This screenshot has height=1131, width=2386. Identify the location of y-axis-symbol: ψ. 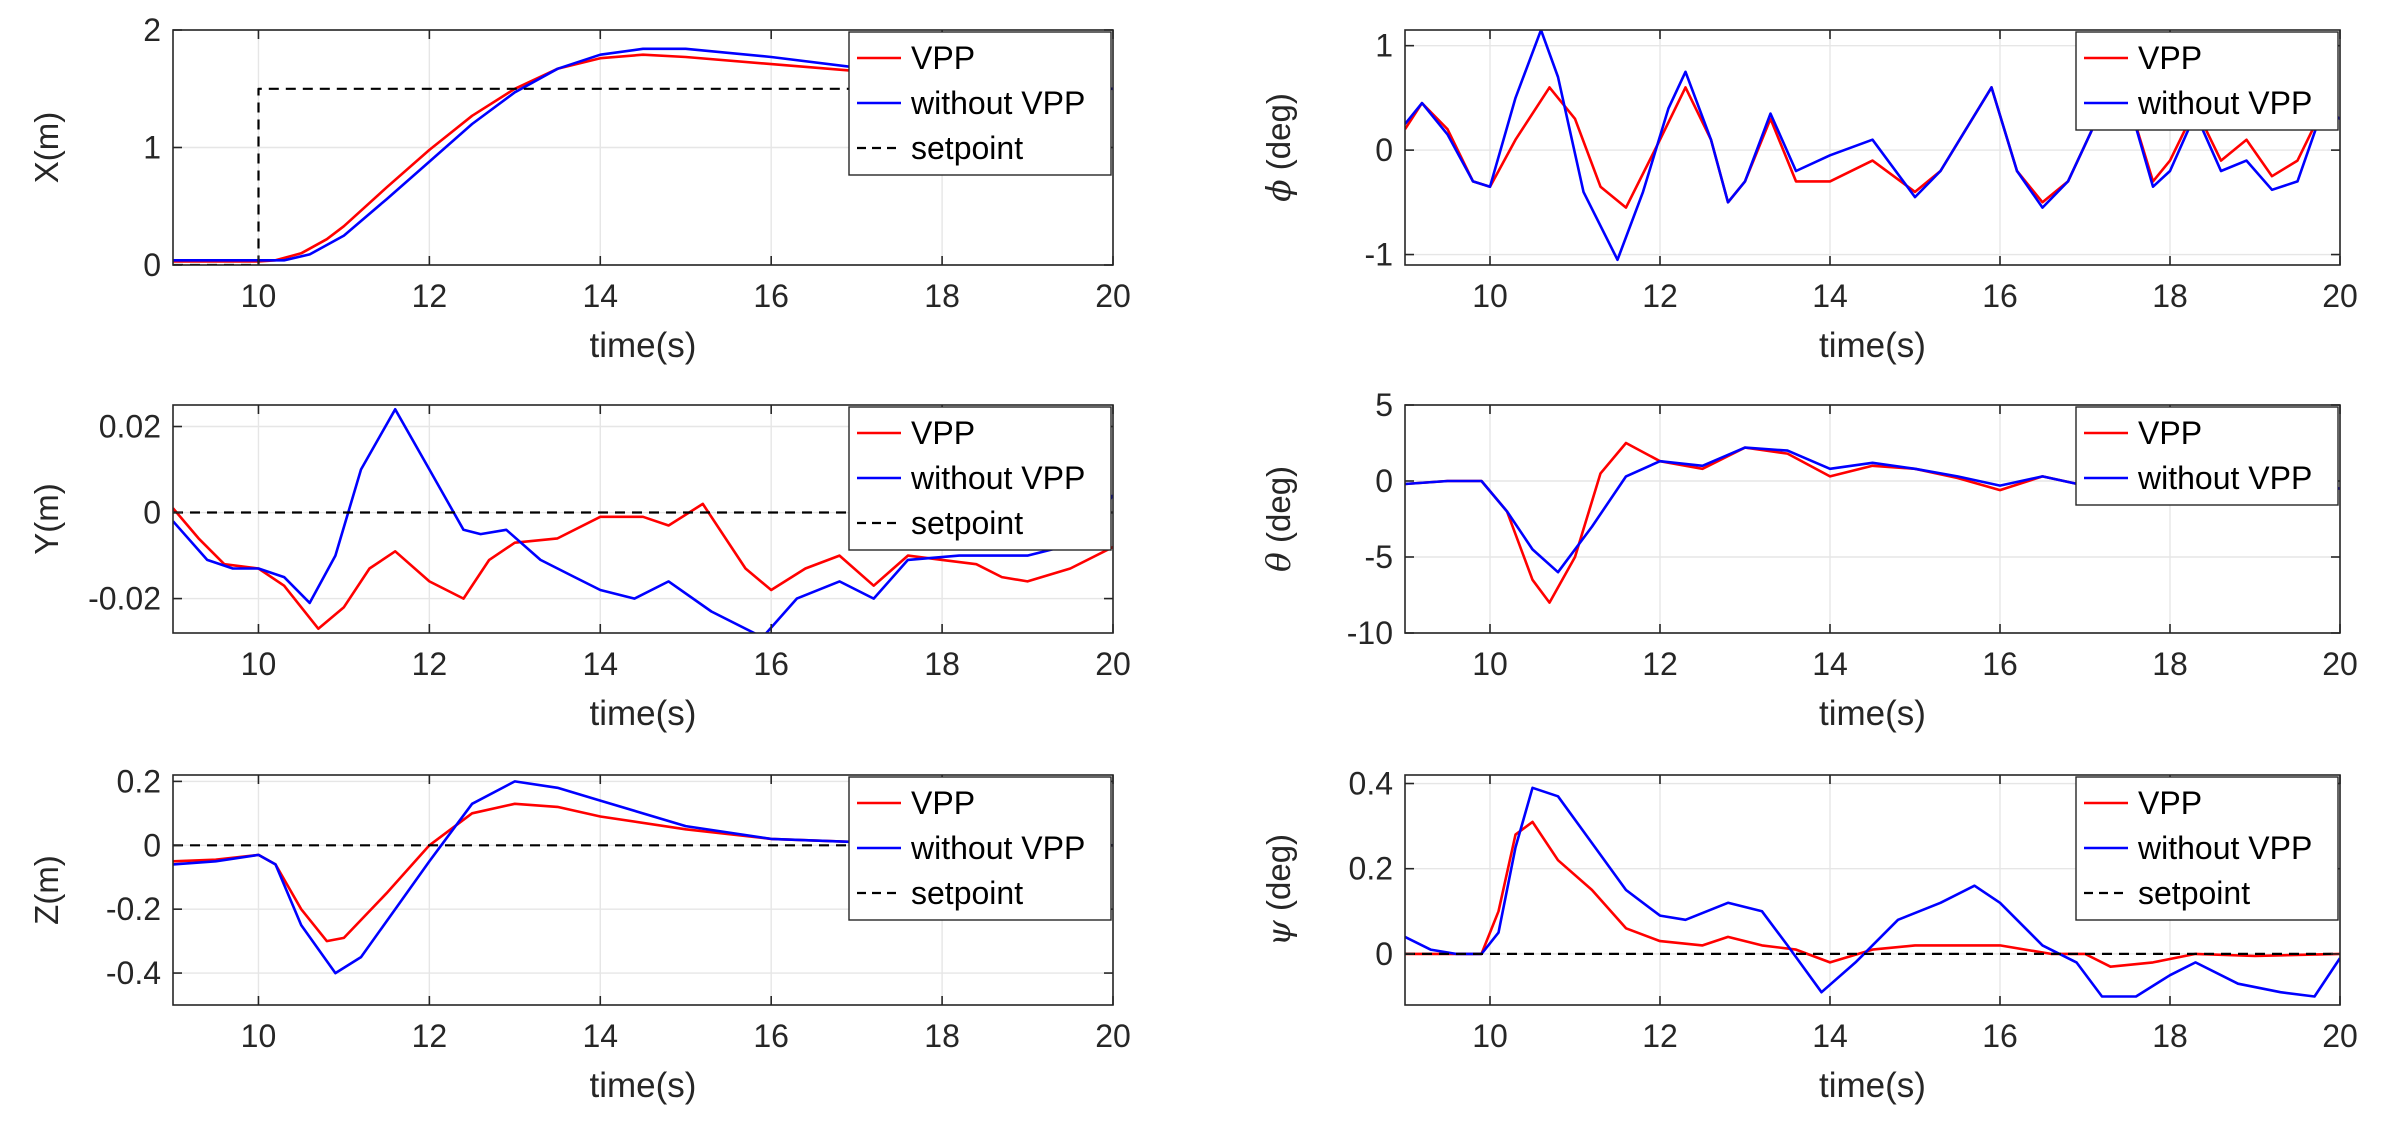
(1278, 932).